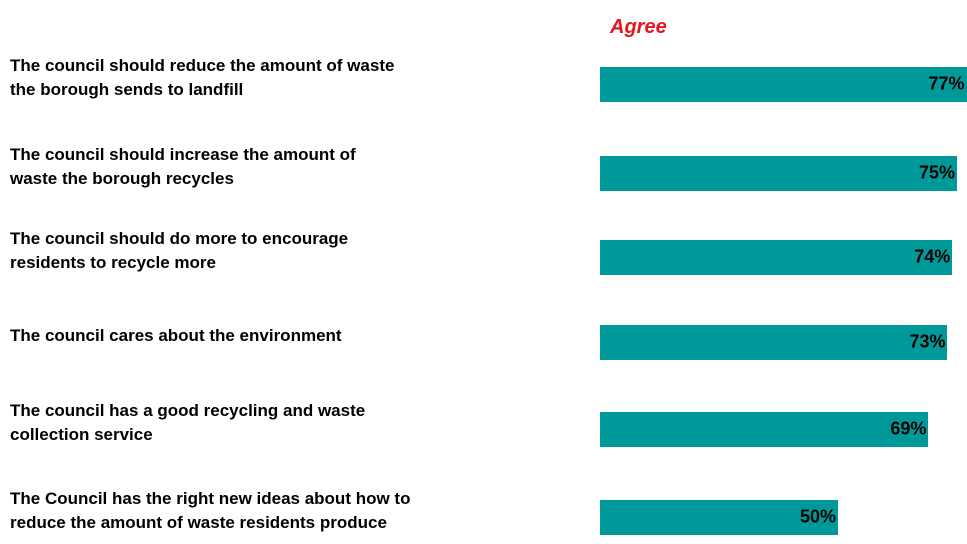 Image resolution: width=967 pixels, height=544 pixels. I want to click on chart-title: Agree, so click(638, 27).